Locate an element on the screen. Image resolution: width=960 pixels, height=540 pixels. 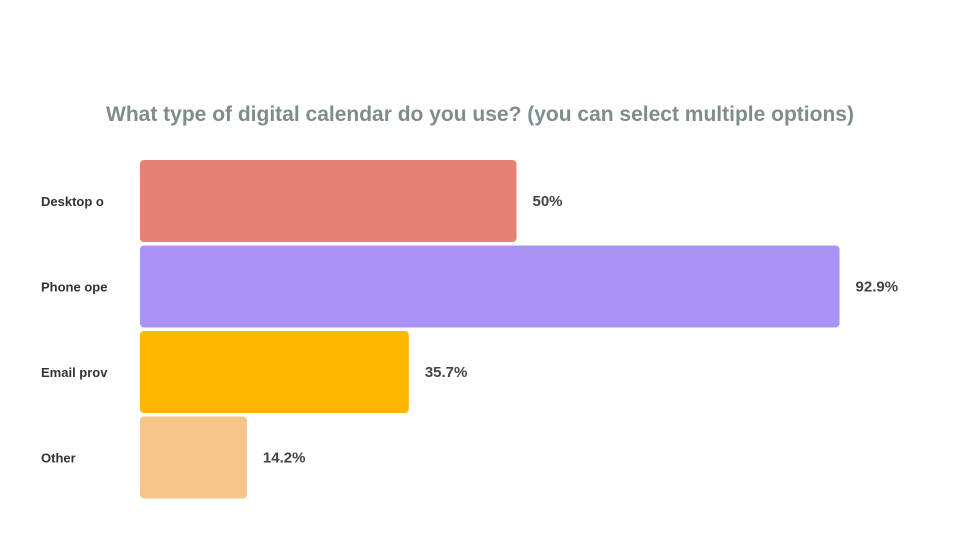
value-label: 35.7% is located at coordinates (446, 372).